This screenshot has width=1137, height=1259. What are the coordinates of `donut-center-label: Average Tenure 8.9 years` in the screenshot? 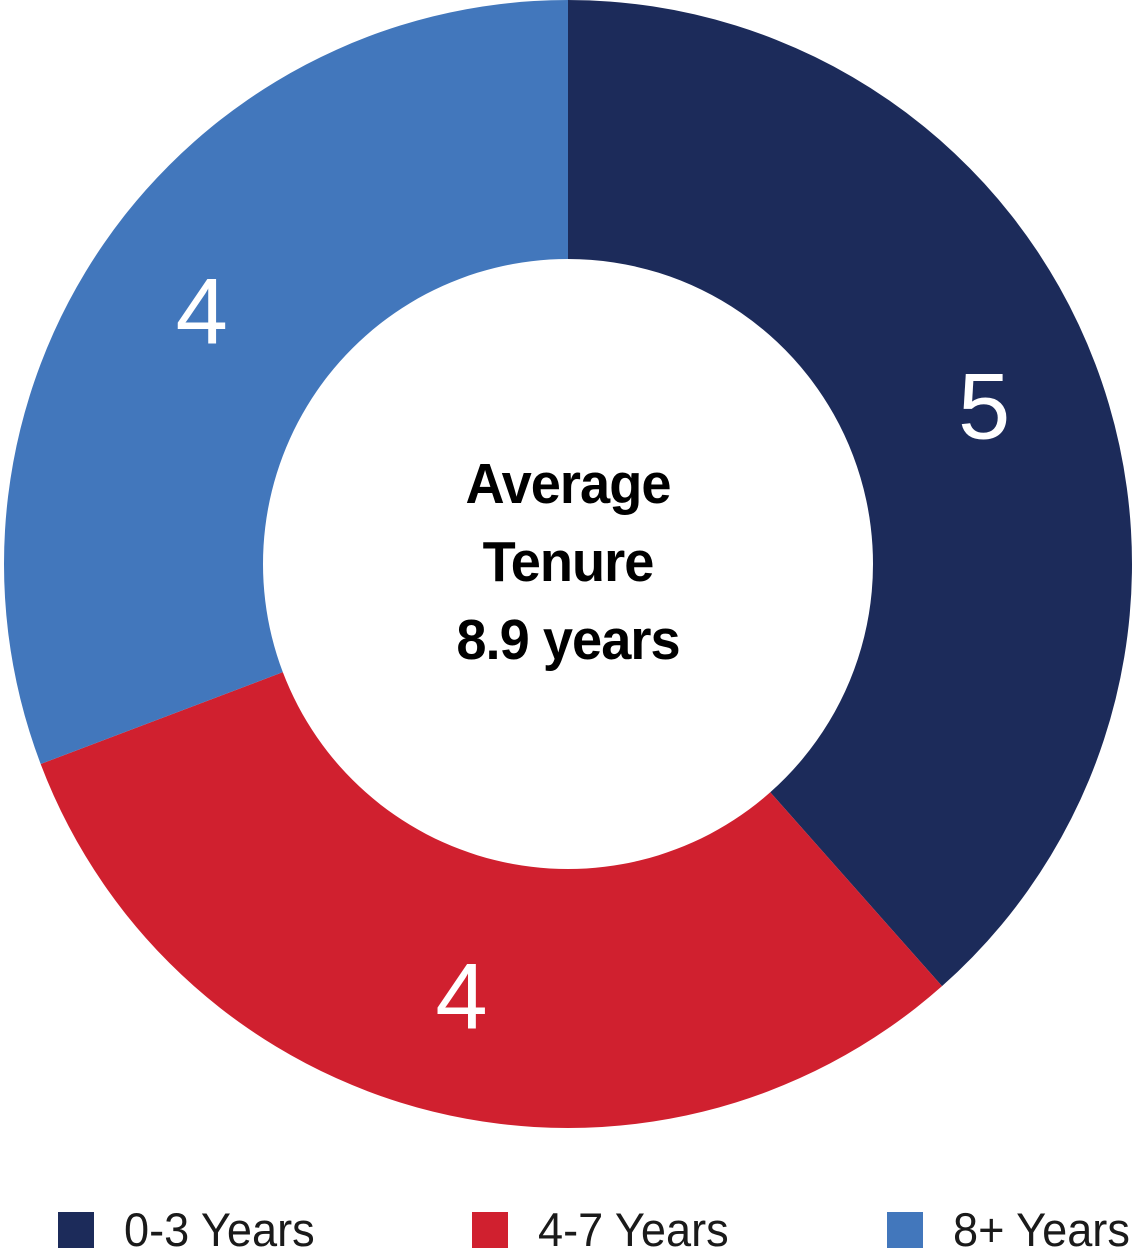 It's located at (568, 562).